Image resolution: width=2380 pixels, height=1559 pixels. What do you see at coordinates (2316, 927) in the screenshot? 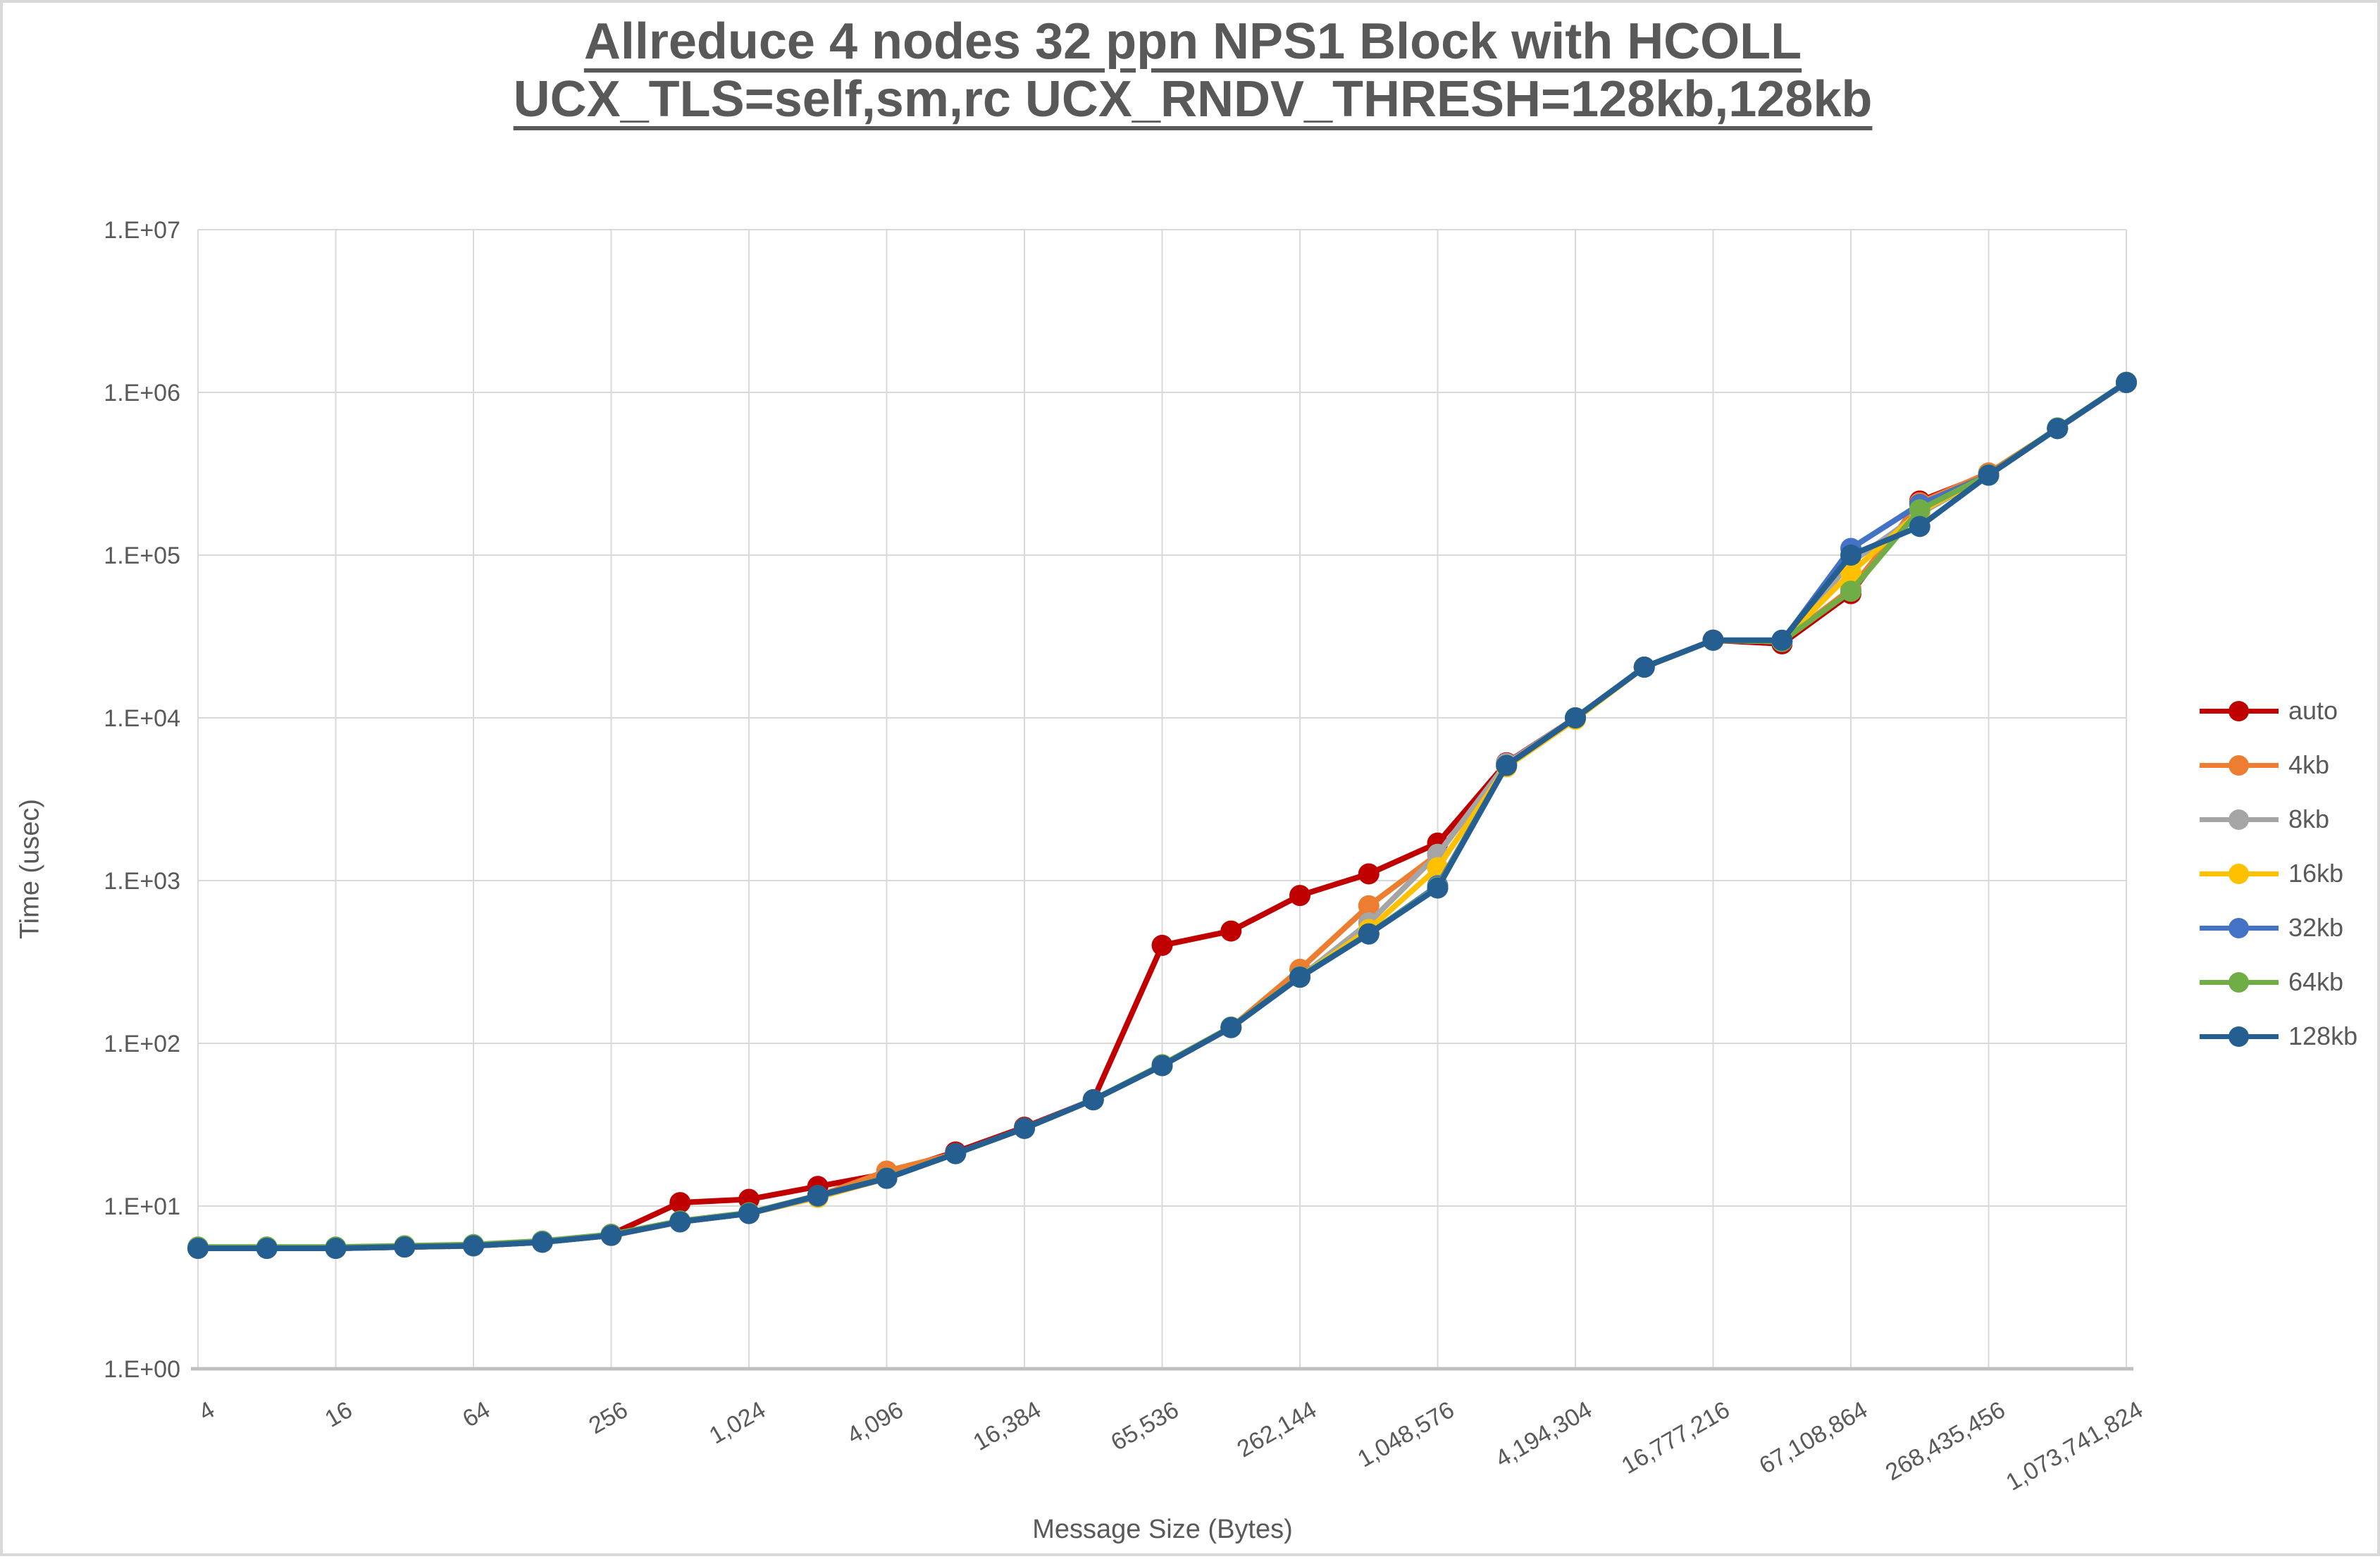
I see `legend-label: 32kb` at bounding box center [2316, 927].